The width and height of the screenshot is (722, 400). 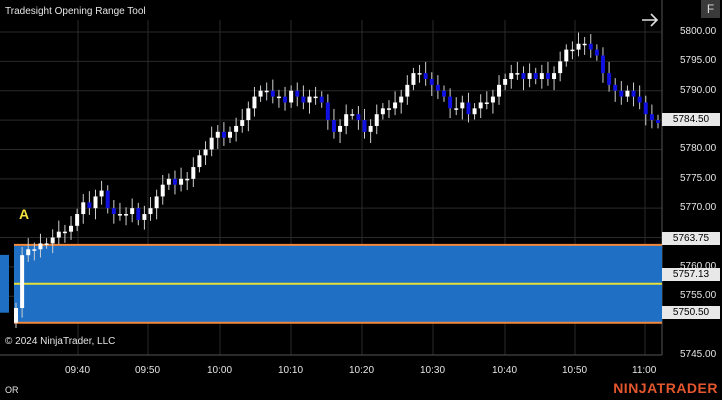 I want to click on time-axis-label: 09:50, so click(x=148, y=370).